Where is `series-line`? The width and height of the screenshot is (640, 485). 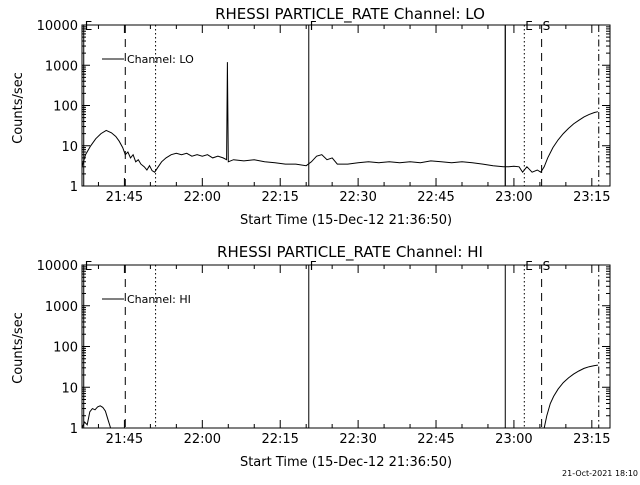
series-line is located at coordinates (339, 396).